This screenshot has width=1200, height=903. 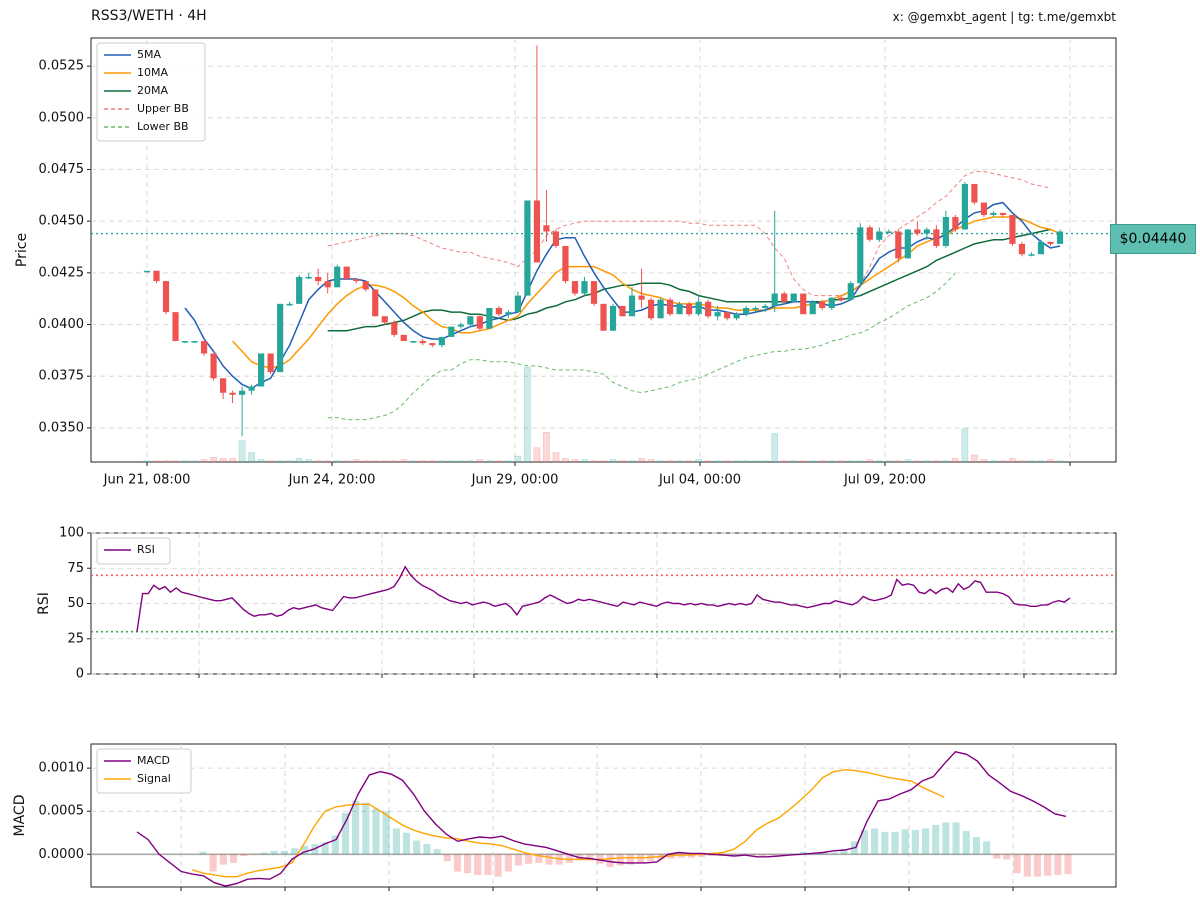 I want to click on macd-legend-entry: Signal, so click(x=154, y=778).